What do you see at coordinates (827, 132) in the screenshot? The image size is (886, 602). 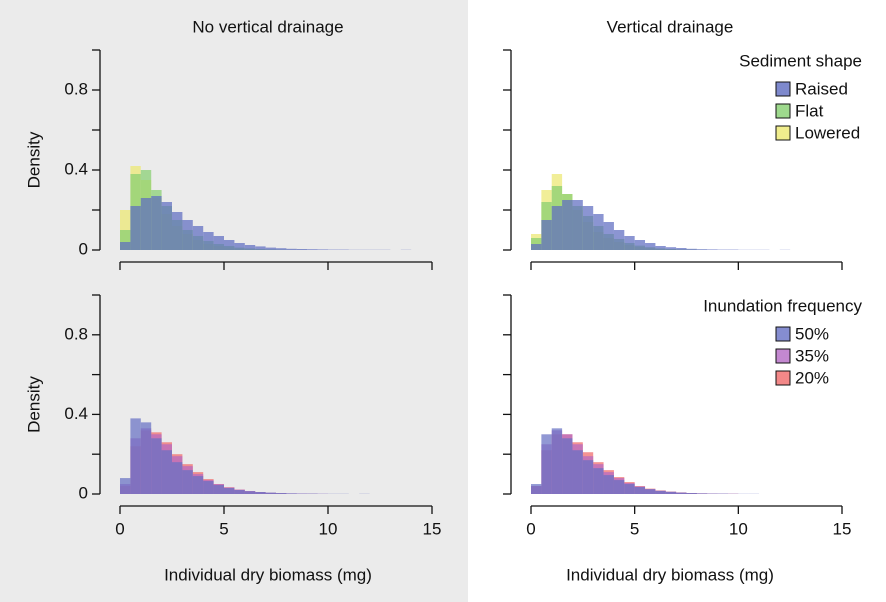 I see `legend-label: Lowered` at bounding box center [827, 132].